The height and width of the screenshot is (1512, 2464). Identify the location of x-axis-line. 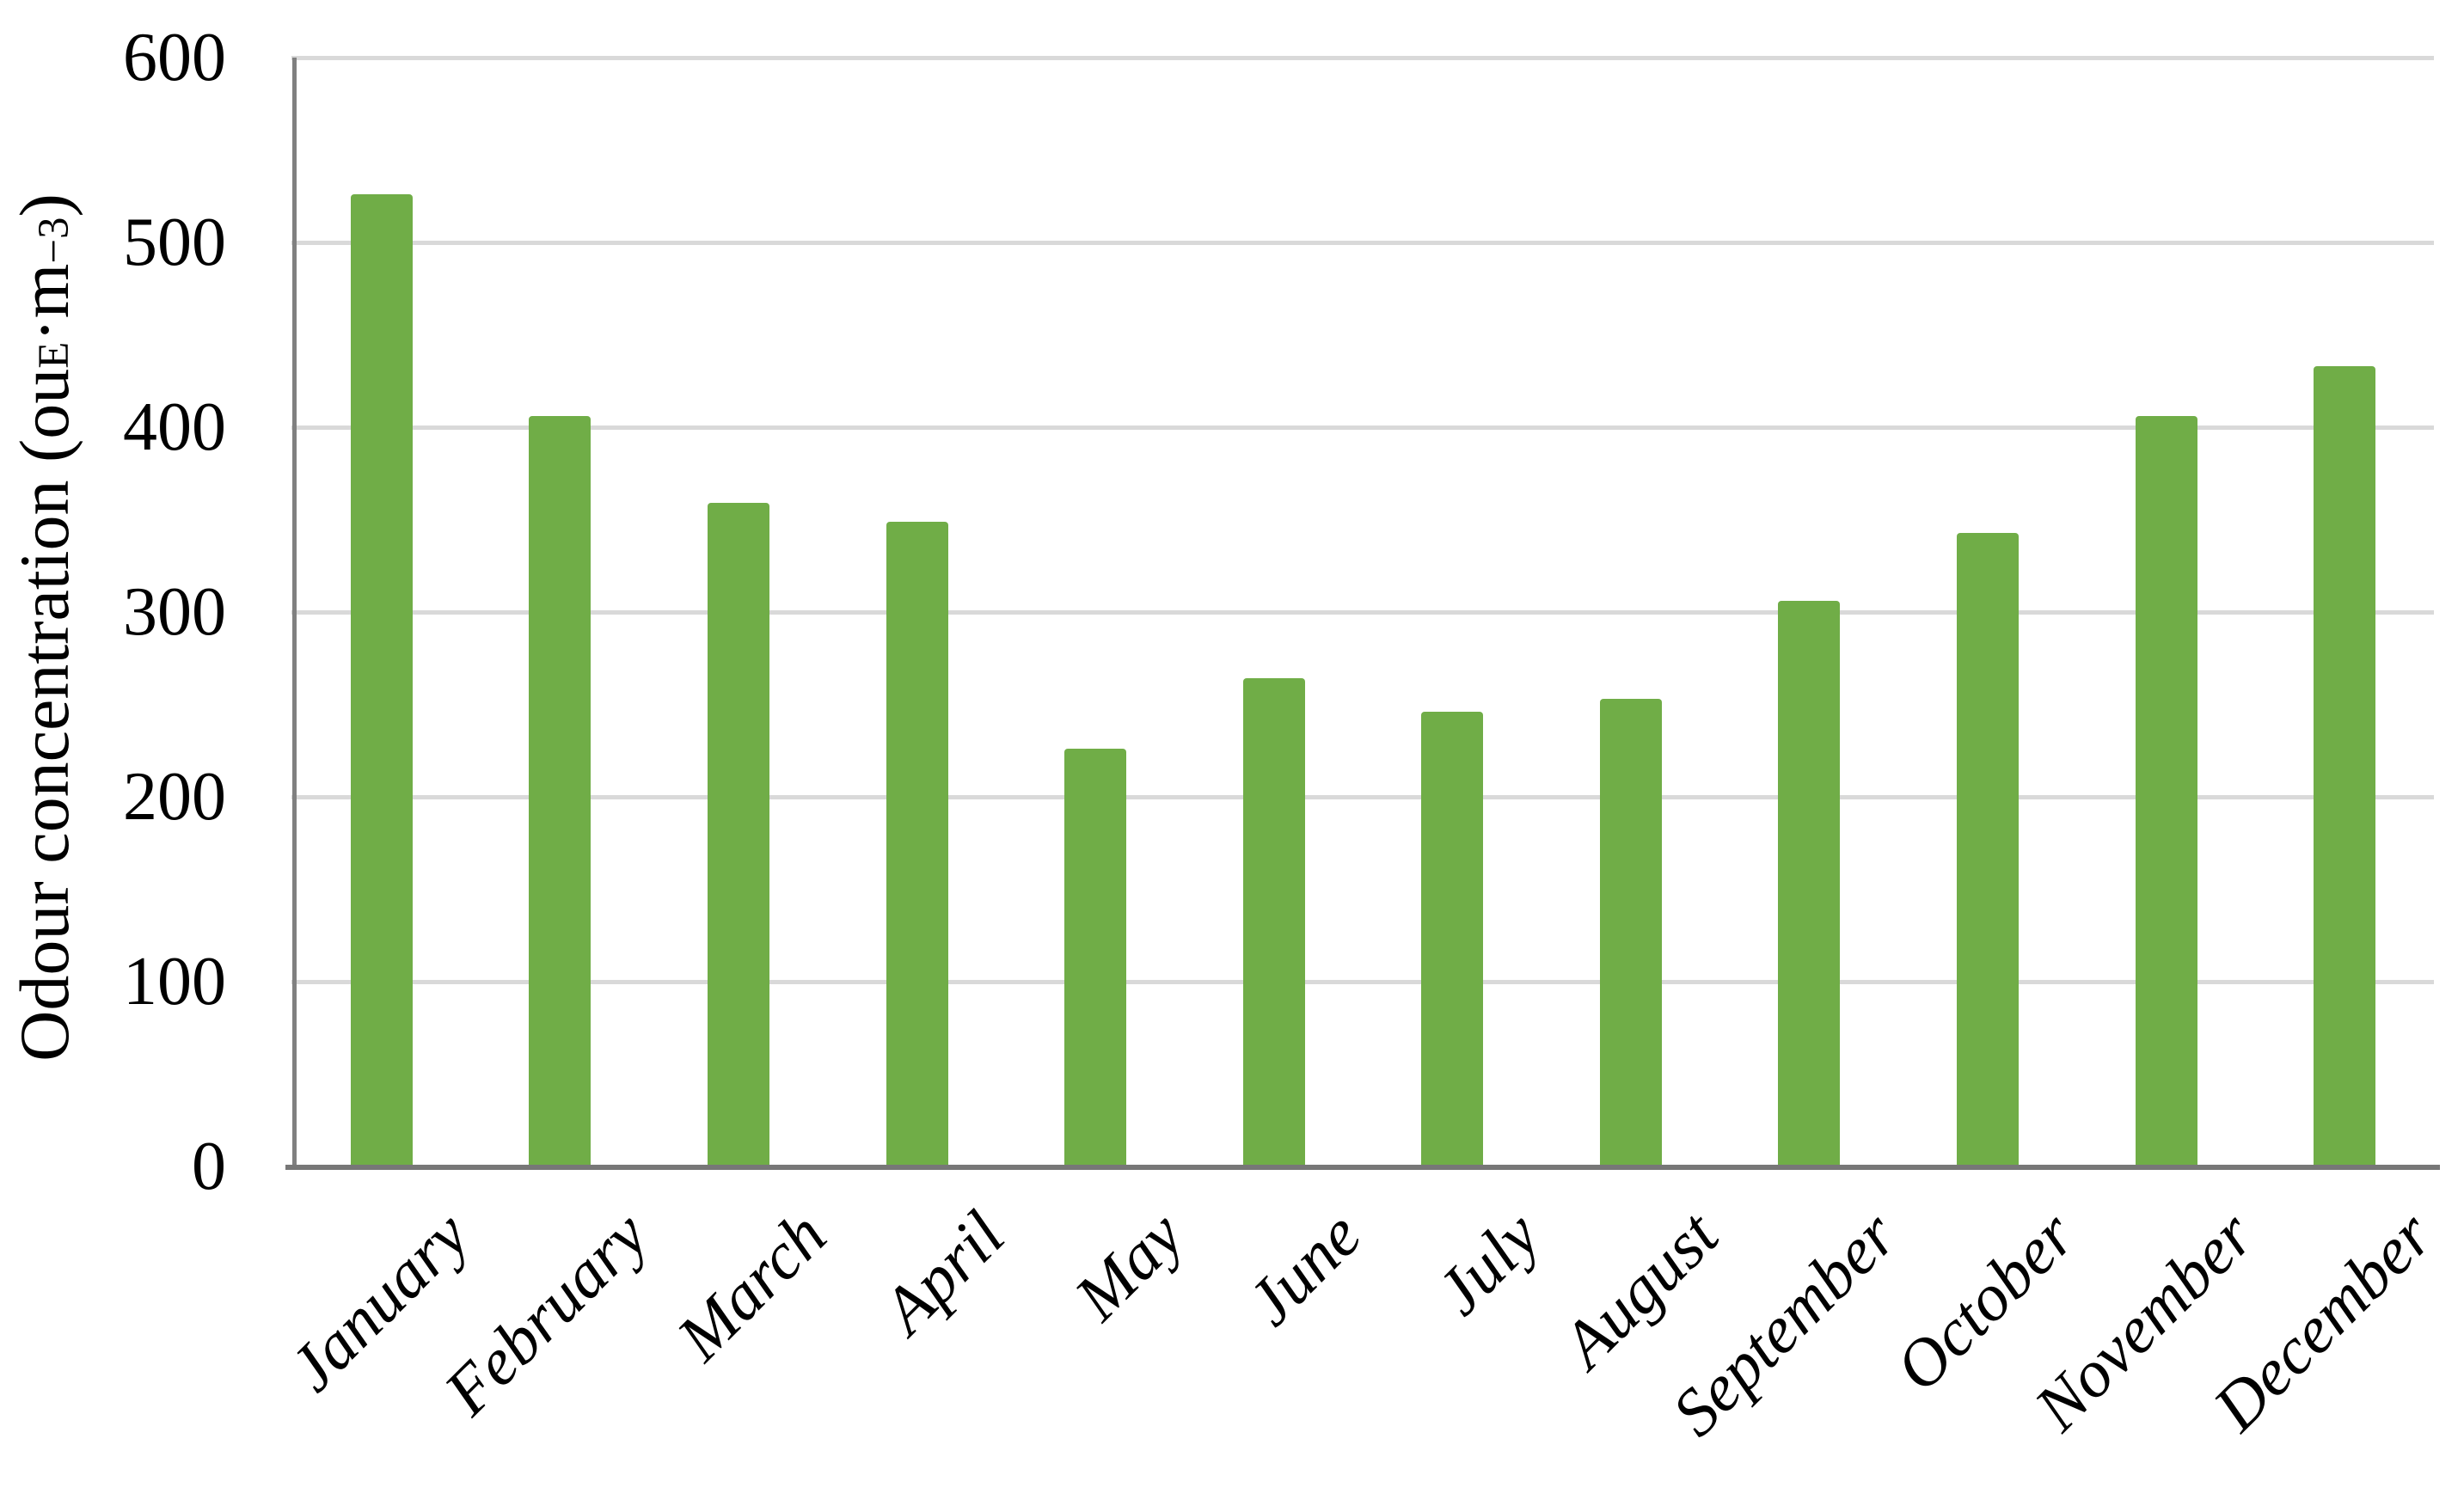
(1362, 1167).